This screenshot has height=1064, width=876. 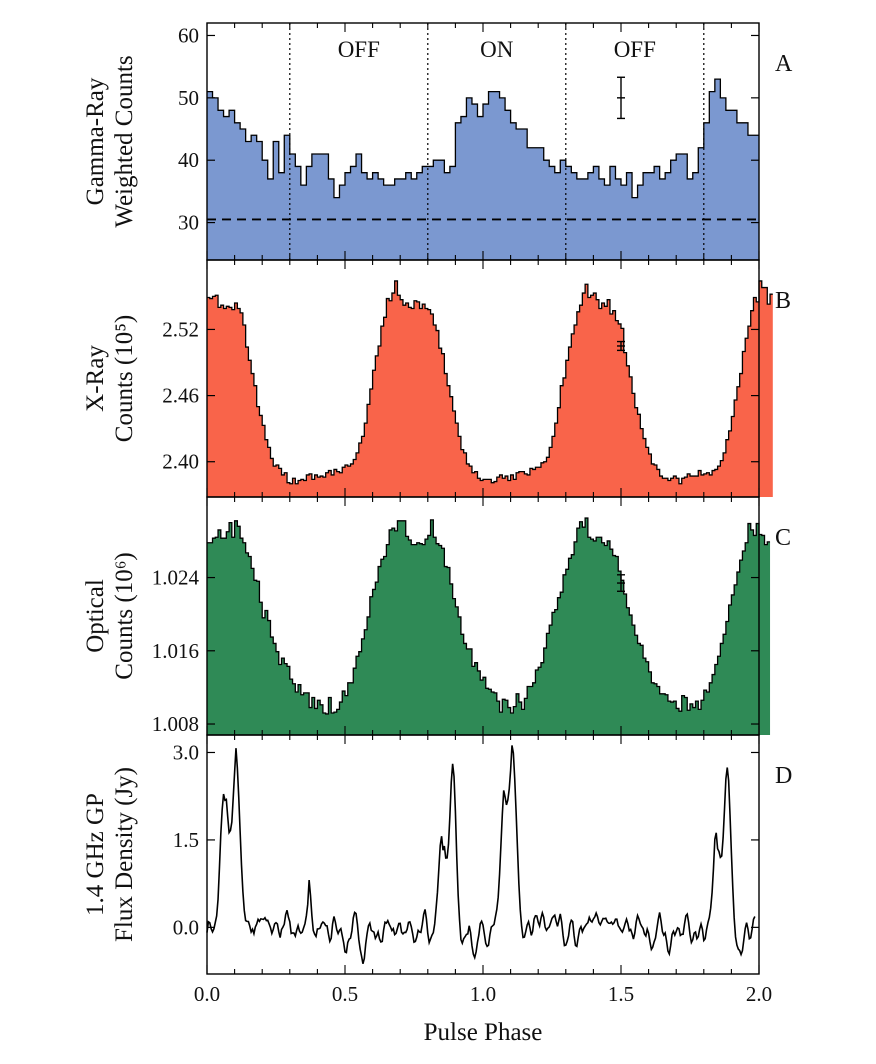 What do you see at coordinates (176, 578) in the screenshot?
I see `y-tick-label: 1.024` at bounding box center [176, 578].